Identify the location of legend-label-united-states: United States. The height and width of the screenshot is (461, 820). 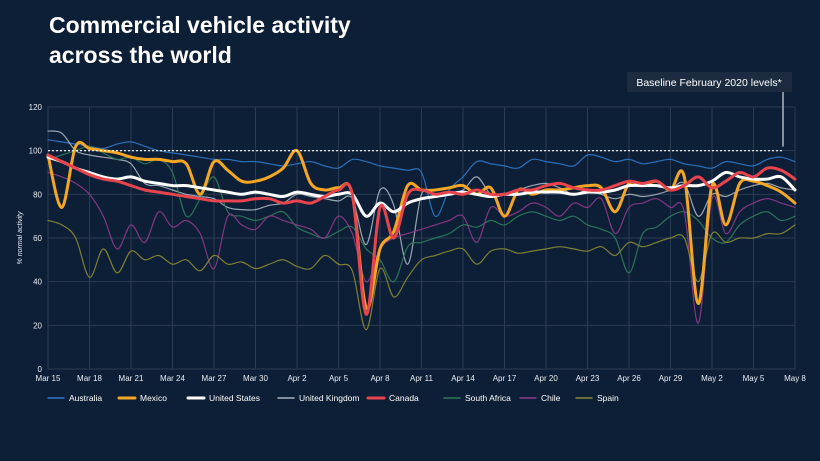
(234, 398).